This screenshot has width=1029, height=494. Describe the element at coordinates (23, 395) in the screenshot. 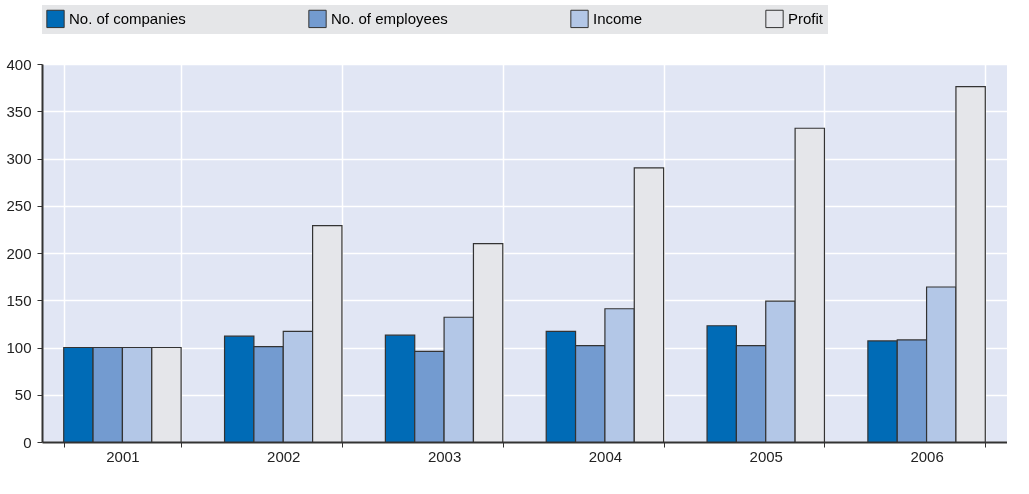

I see `y-tick-label: 50` at that location.